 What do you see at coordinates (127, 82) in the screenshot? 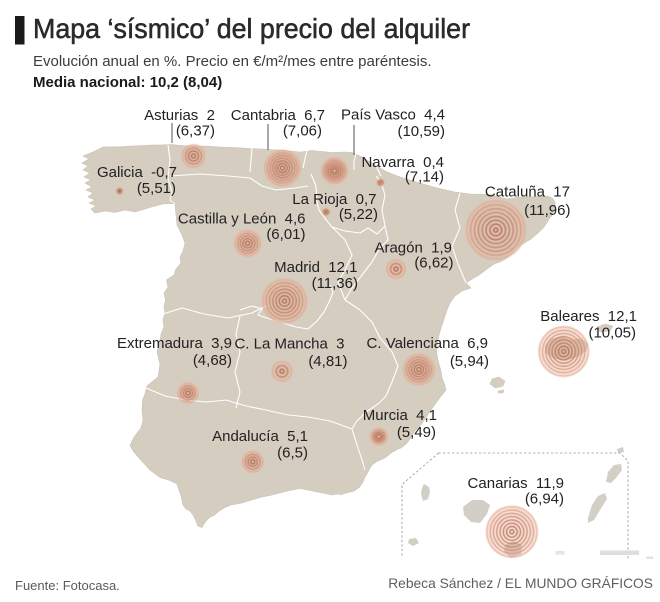
I see `svg-text: Media nacional: 10,2 (8,04)` at bounding box center [127, 82].